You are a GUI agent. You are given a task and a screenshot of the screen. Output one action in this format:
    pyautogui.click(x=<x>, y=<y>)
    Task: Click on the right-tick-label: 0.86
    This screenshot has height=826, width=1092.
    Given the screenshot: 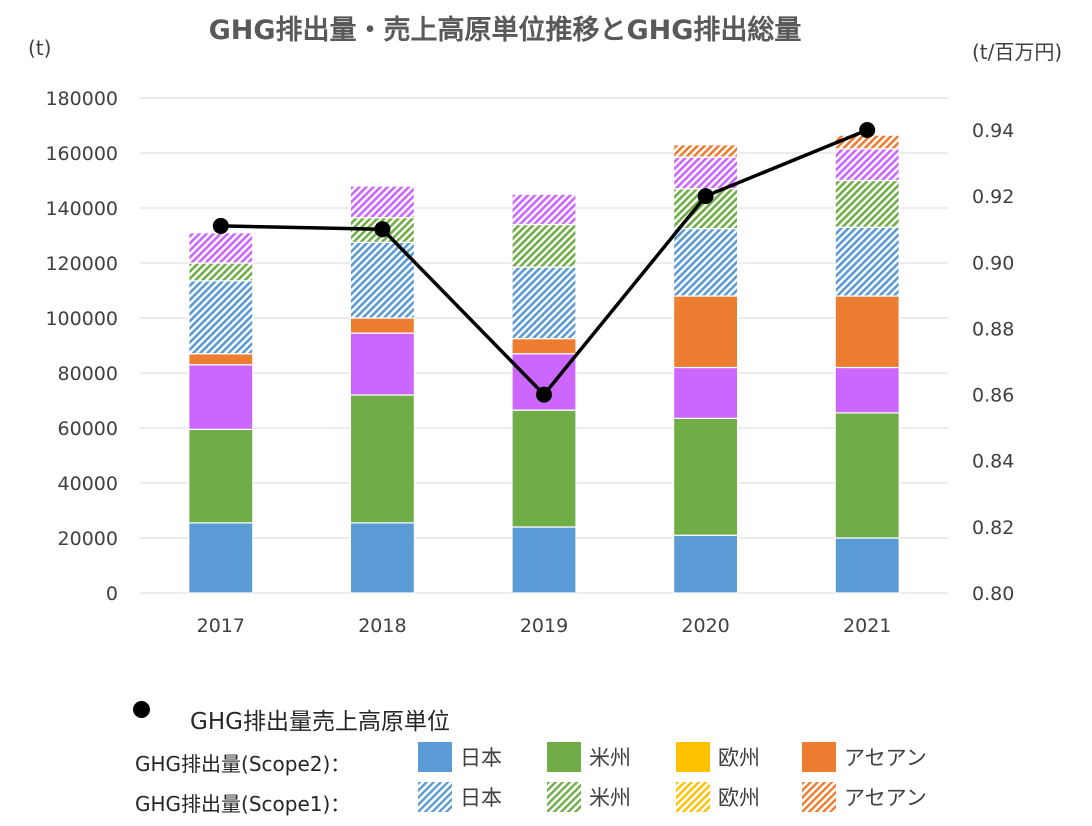 What is the action you would take?
    pyautogui.click(x=993, y=396)
    